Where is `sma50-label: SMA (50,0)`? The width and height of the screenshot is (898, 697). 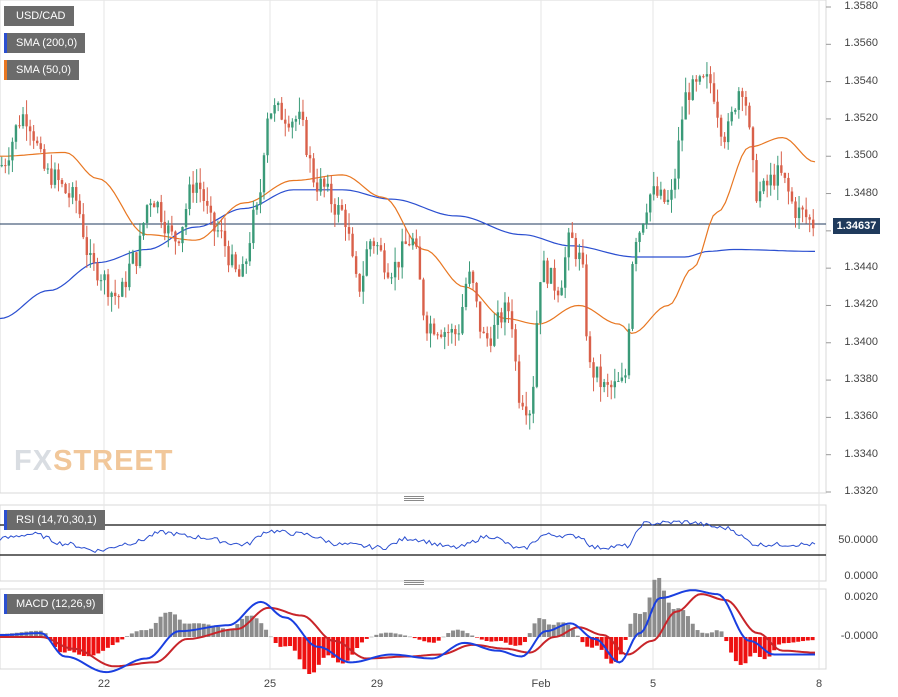 sma50-label: SMA (50,0) is located at coordinates (42, 70).